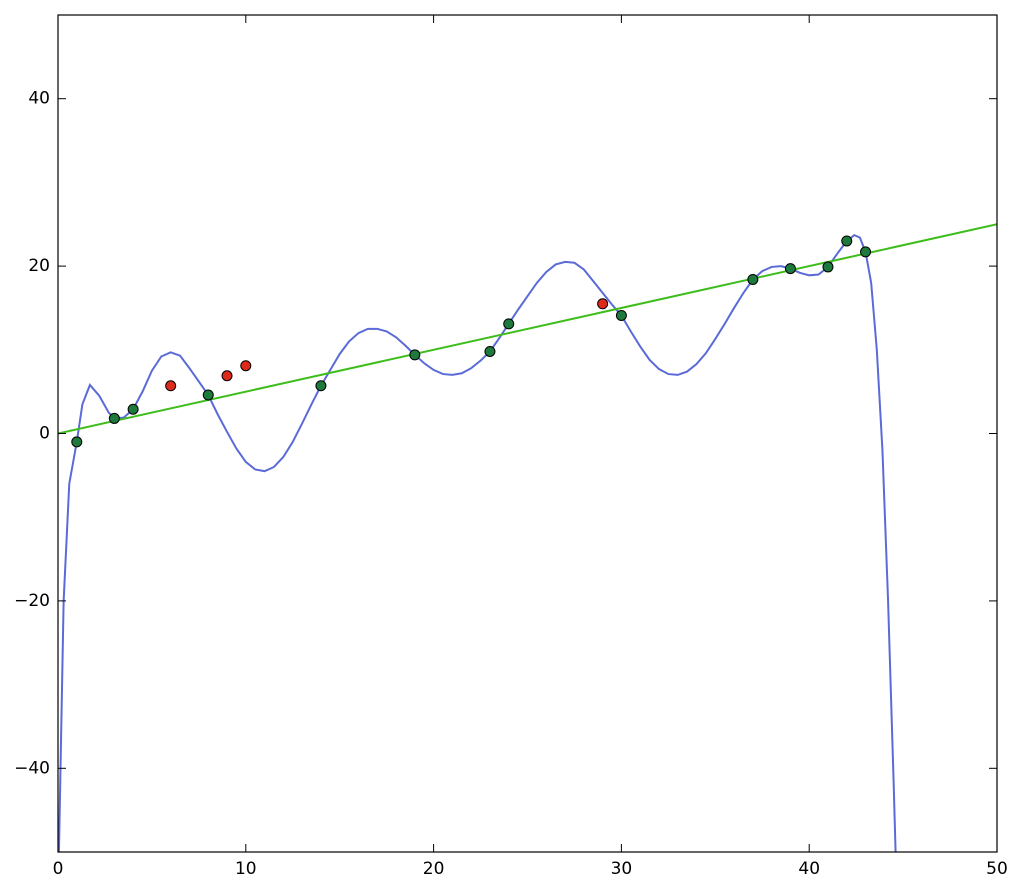 The image size is (1012, 884). I want to click on x-tick-label: 30, so click(622, 869).